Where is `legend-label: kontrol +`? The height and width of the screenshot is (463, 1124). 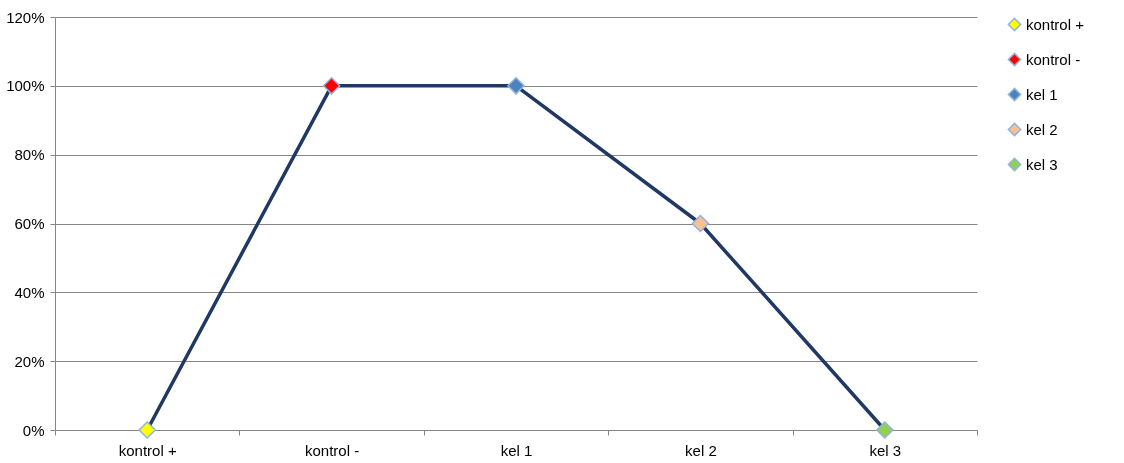
legend-label: kontrol + is located at coordinates (1055, 24).